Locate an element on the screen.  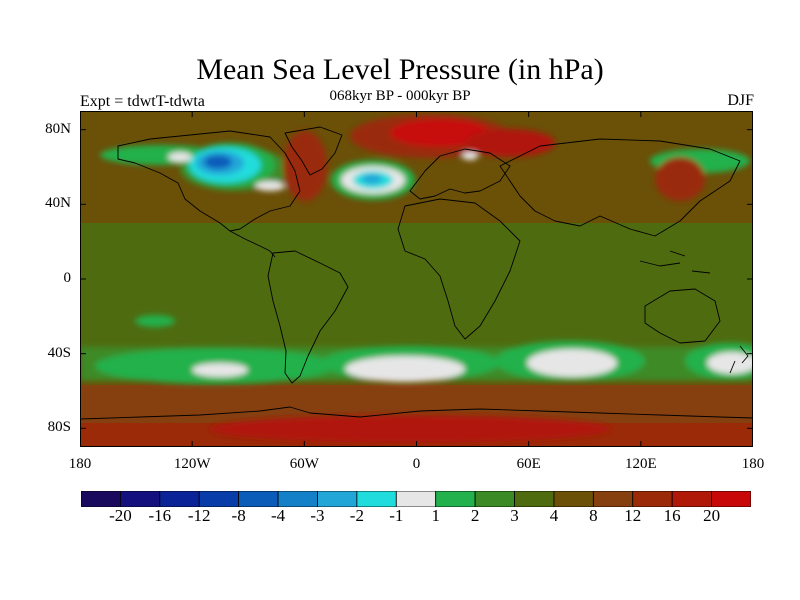
south-america-coast is located at coordinates (308, 317).